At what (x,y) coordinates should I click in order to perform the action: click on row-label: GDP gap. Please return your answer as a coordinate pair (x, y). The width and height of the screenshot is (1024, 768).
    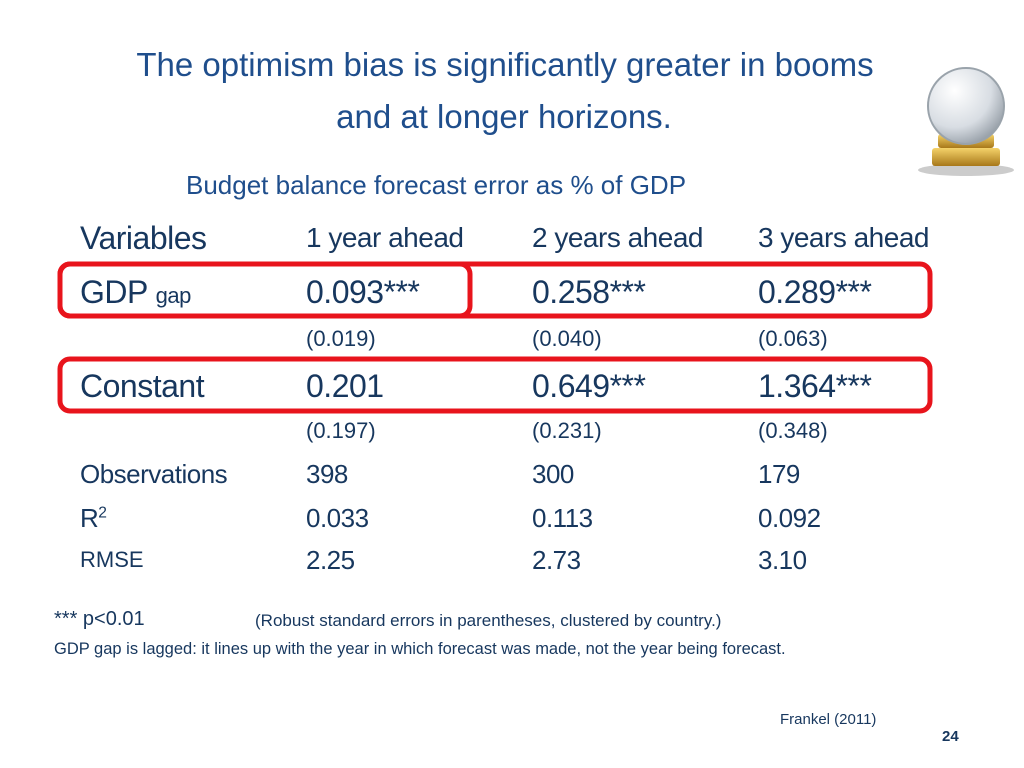
    Looking at the image, I should click on (135, 292).